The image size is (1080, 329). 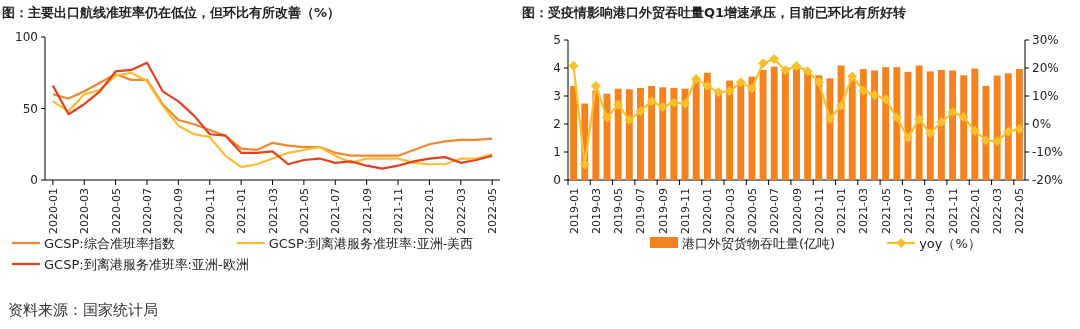 What do you see at coordinates (686, 211) in the screenshot?
I see `x-tick-label: 2019-11` at bounding box center [686, 211].